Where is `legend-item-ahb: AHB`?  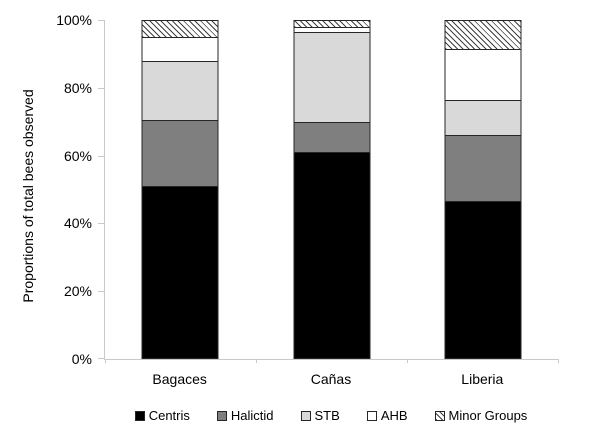
legend-item-ahb: AHB is located at coordinates (387, 415).